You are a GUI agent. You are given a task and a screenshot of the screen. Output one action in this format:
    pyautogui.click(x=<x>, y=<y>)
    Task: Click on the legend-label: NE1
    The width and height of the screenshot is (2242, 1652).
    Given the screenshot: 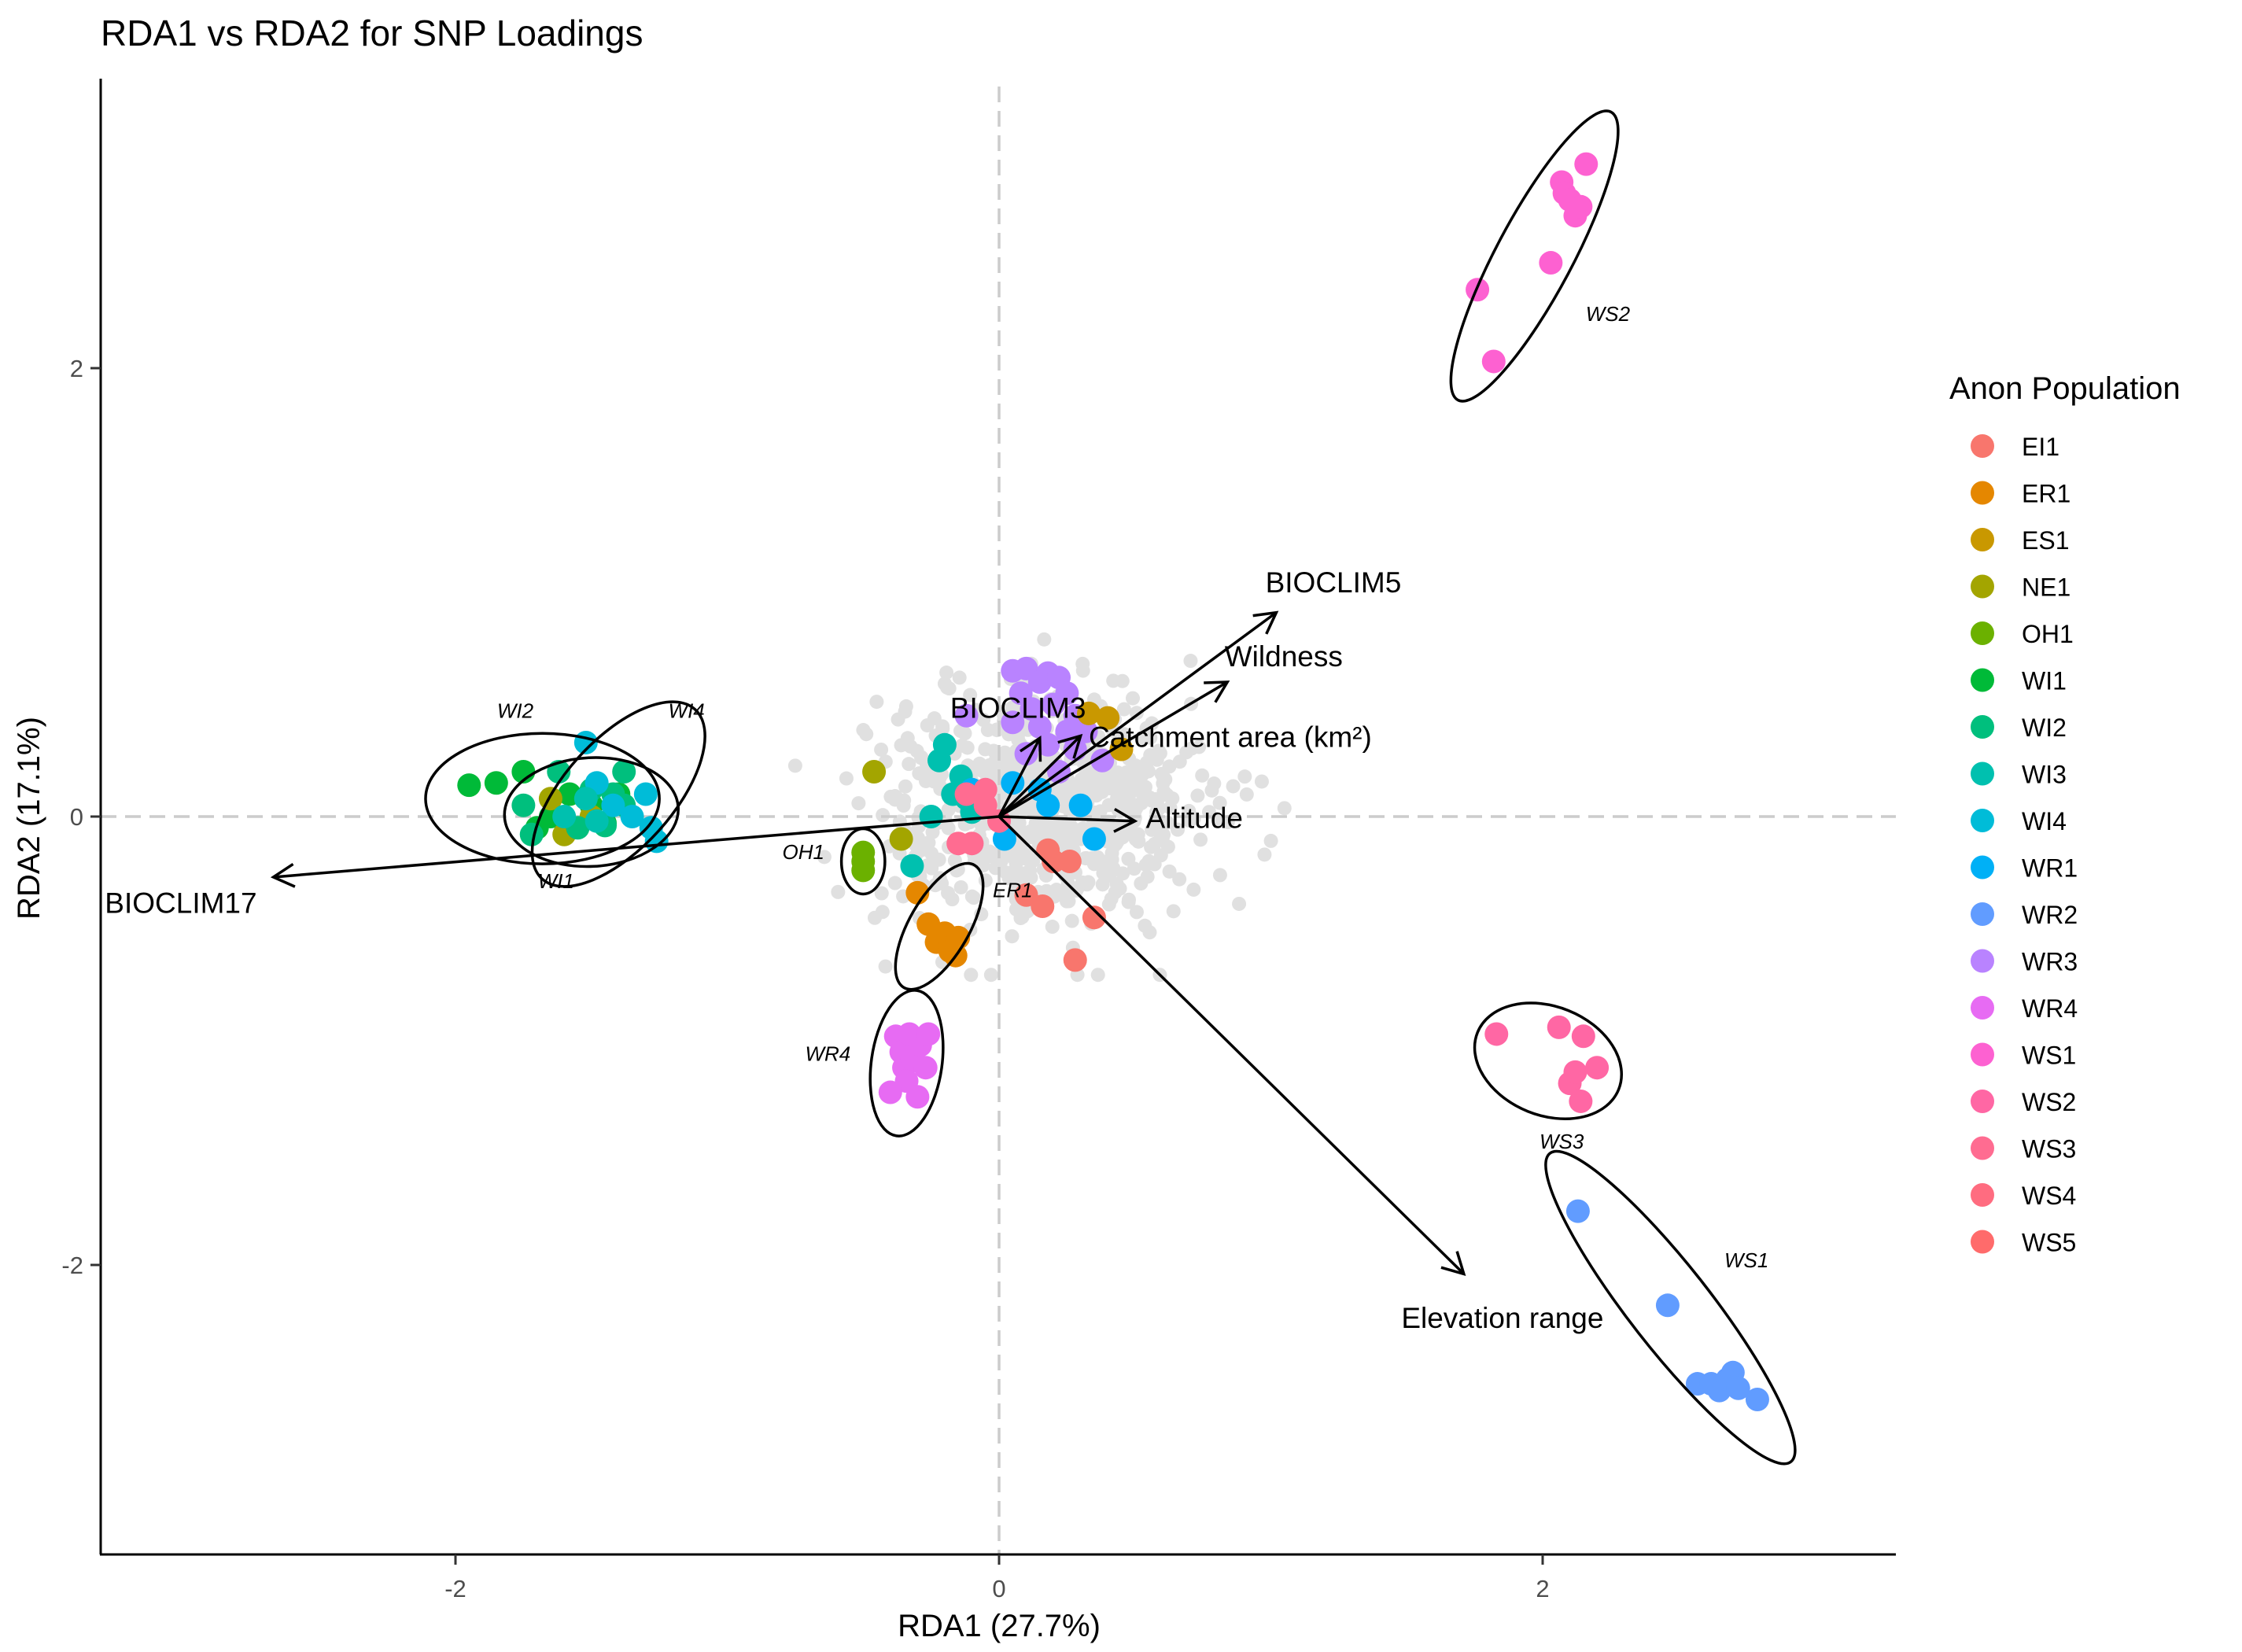 What is the action you would take?
    pyautogui.click(x=2046, y=587)
    